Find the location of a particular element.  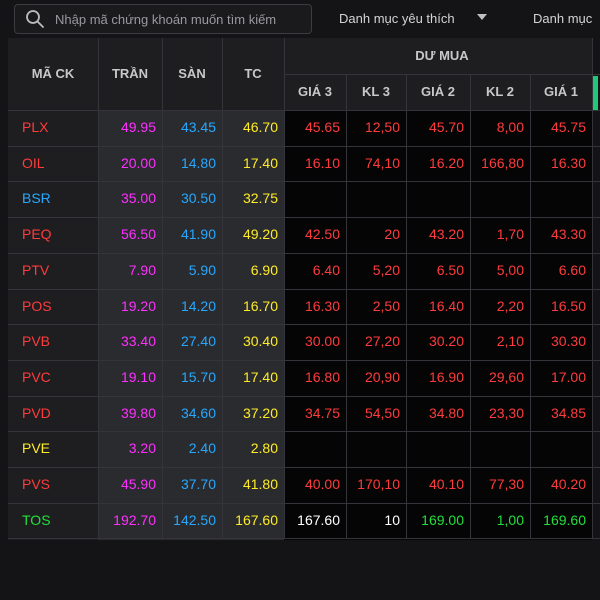

cell-p1: 40.20 is located at coordinates (568, 484).